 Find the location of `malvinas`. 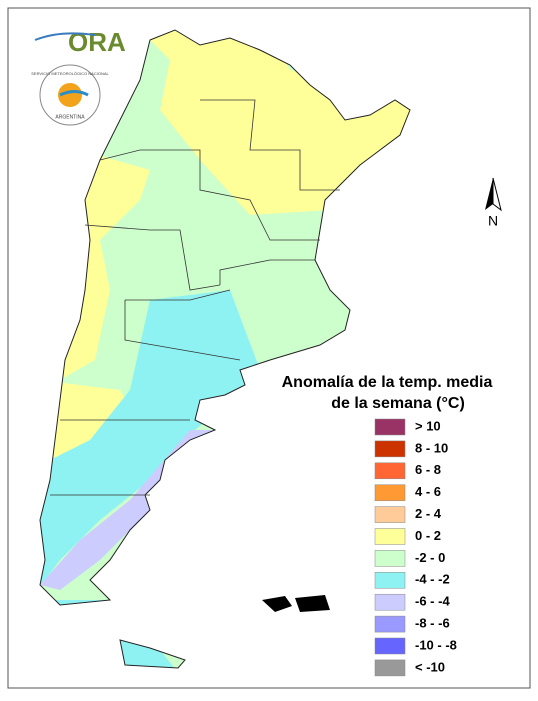

malvinas is located at coordinates (296, 603).